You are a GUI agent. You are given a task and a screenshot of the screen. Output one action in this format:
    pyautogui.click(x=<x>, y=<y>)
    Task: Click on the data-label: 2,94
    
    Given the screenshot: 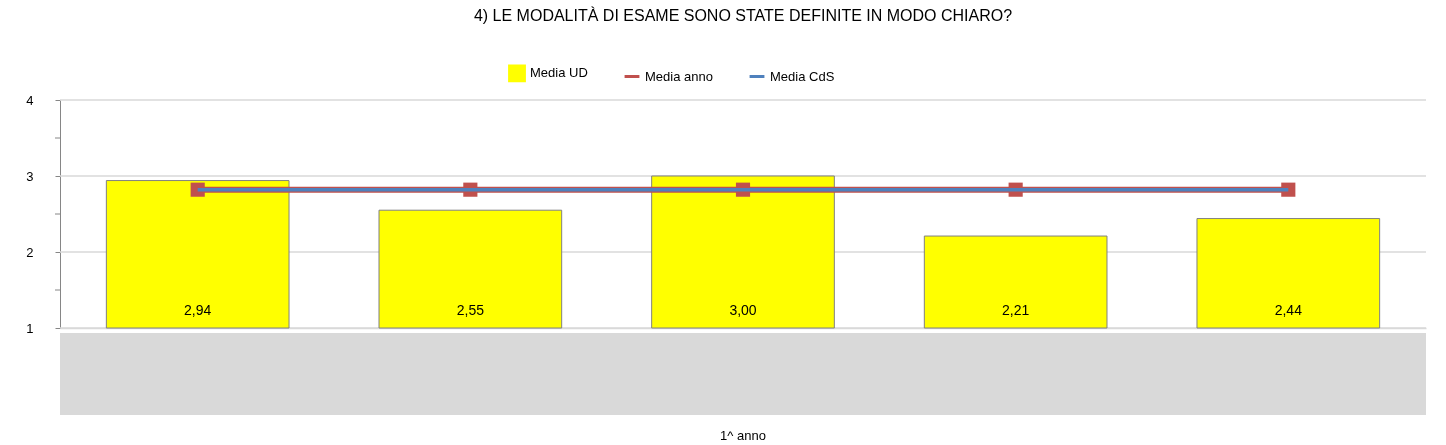 What is the action you would take?
    pyautogui.click(x=198, y=310)
    